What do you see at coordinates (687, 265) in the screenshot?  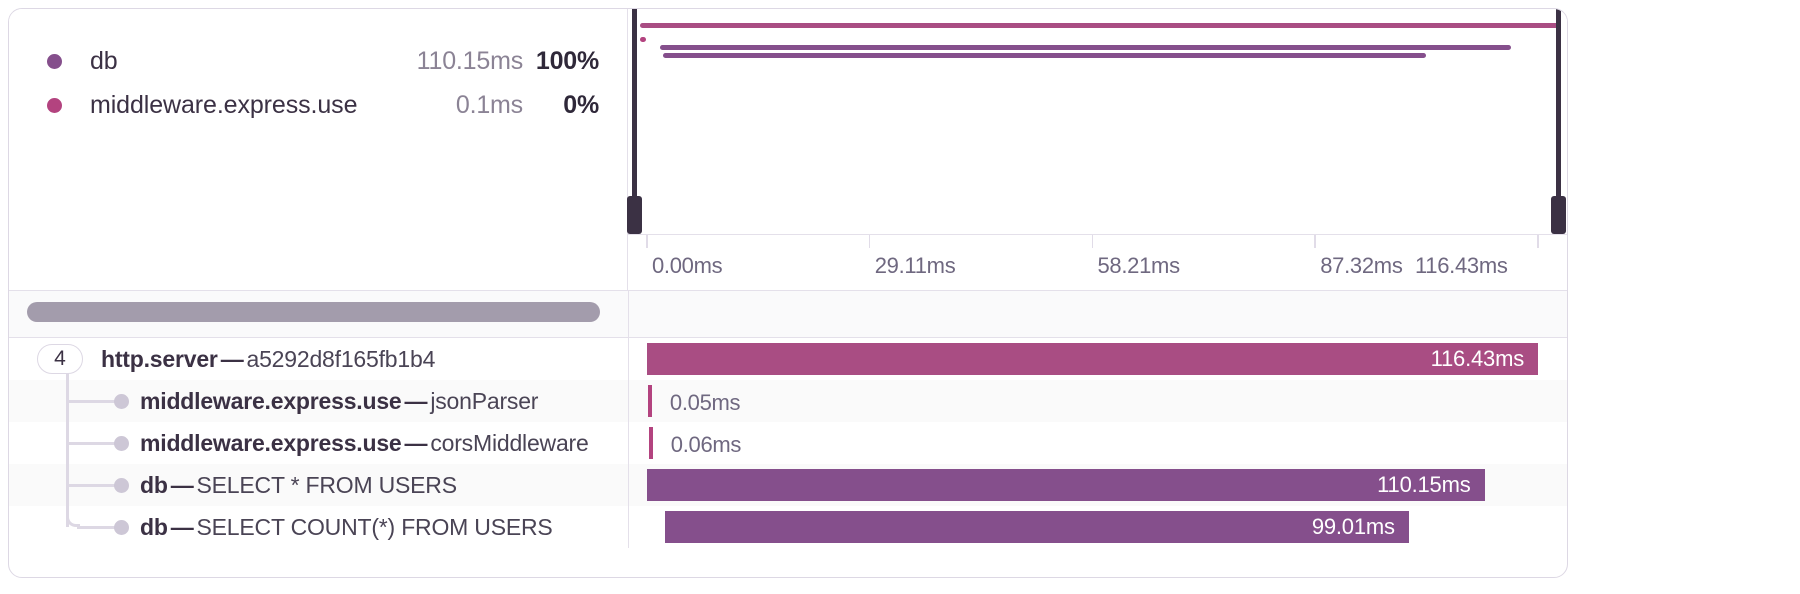 I see `axis-tick-label: 0.00ms` at bounding box center [687, 265].